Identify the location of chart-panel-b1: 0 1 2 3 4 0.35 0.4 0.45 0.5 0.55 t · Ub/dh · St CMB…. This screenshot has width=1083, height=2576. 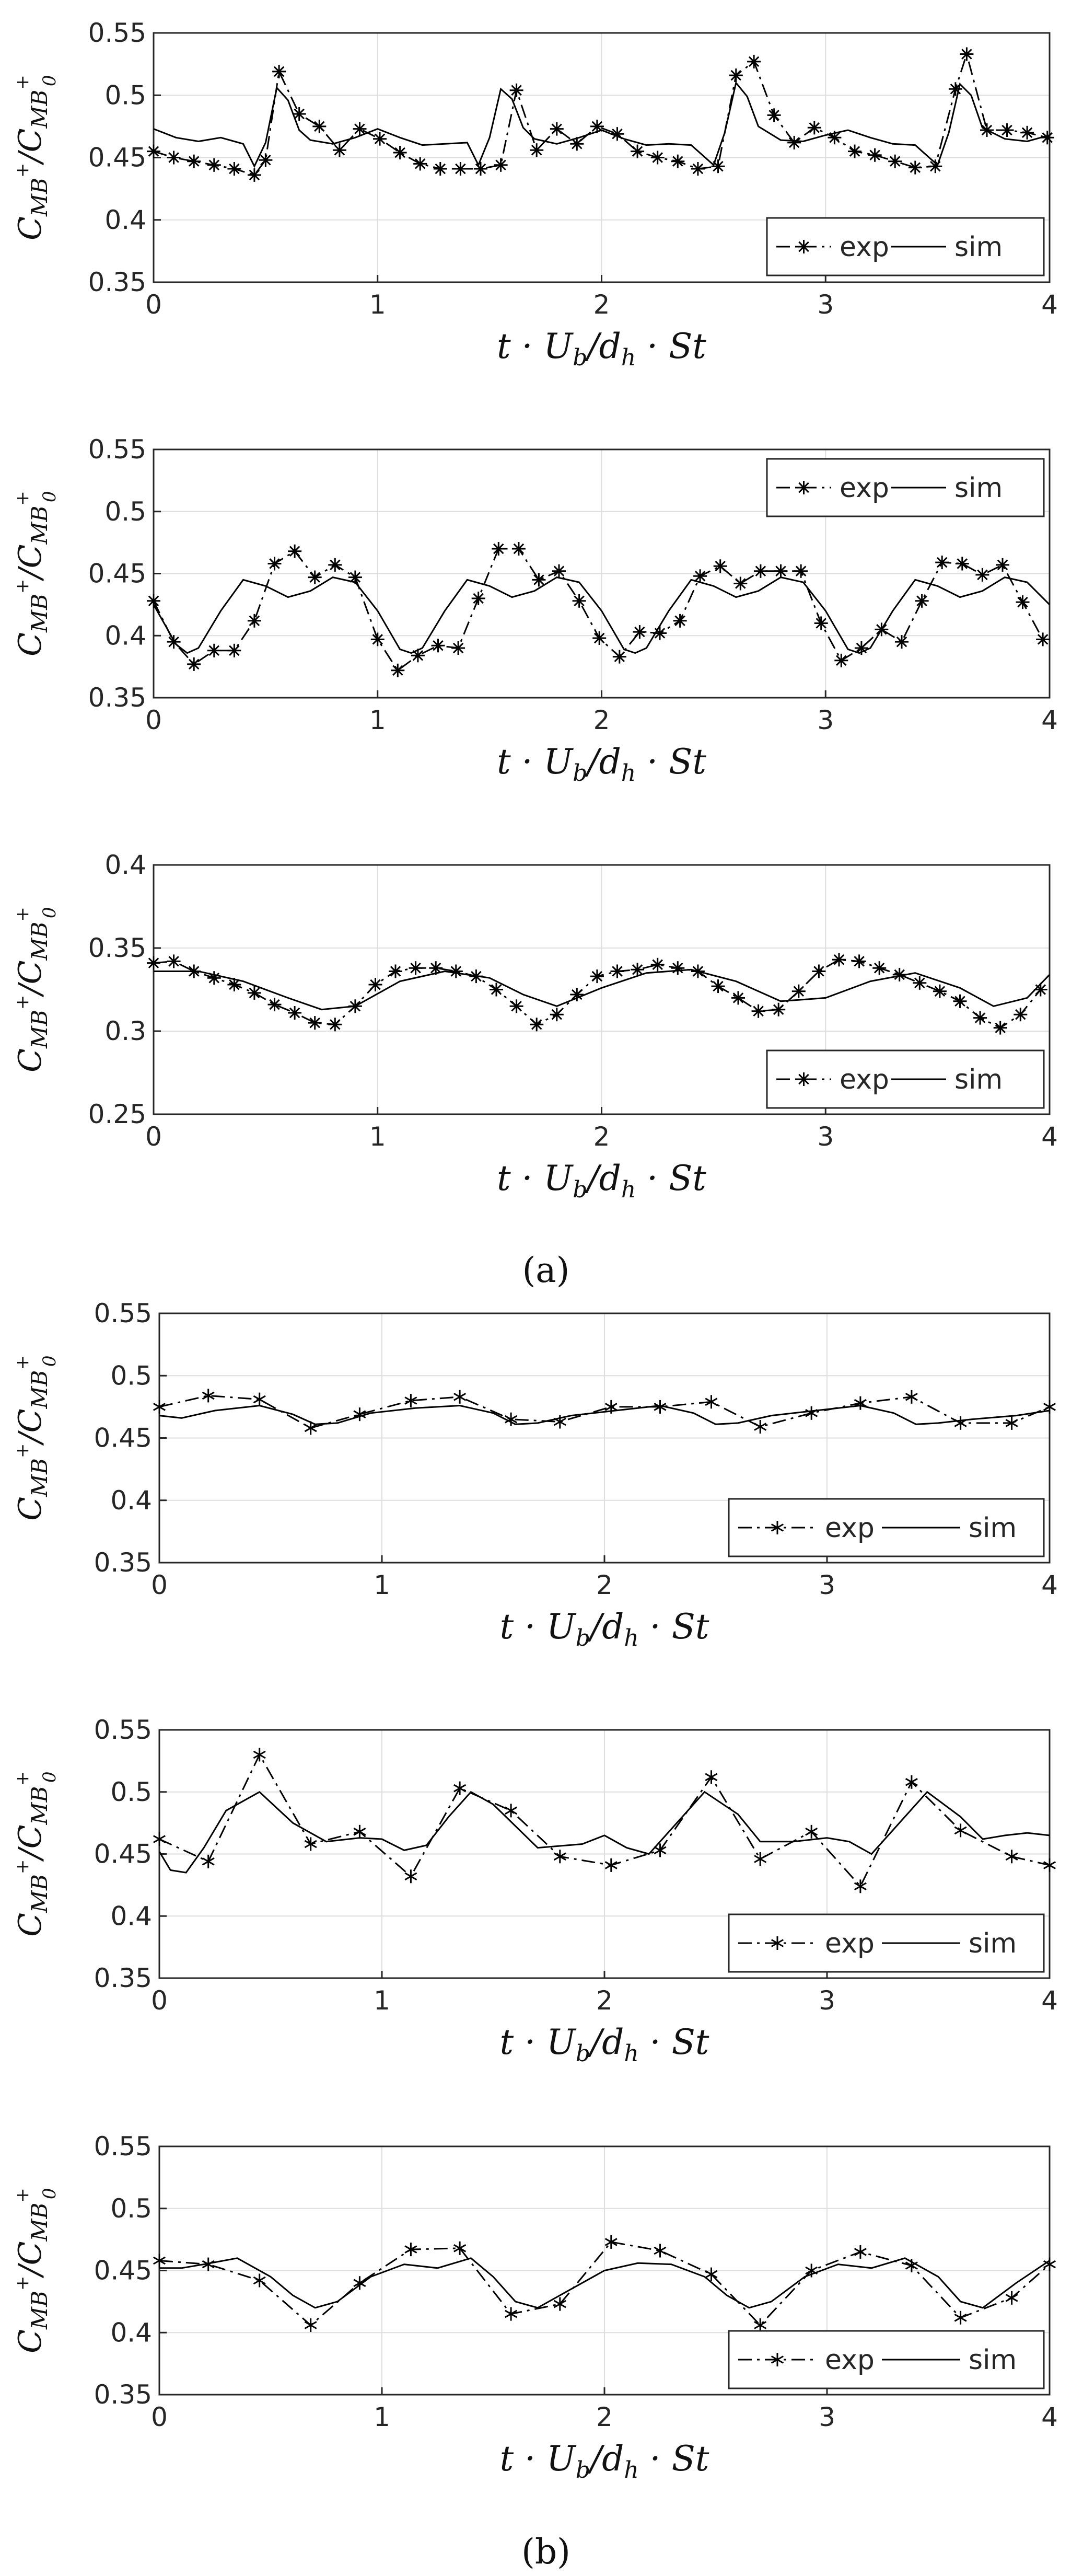
(535, 1475).